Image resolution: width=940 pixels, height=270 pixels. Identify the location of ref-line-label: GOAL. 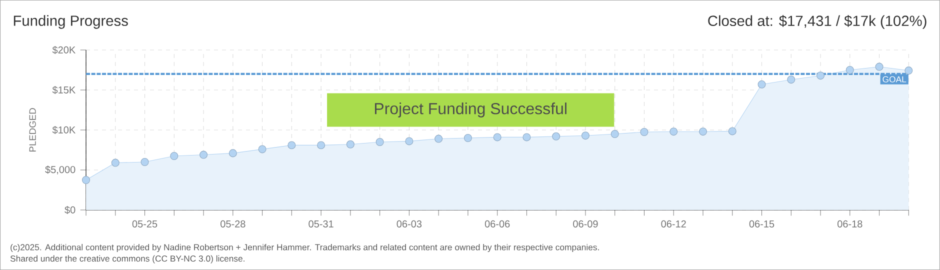
(894, 79).